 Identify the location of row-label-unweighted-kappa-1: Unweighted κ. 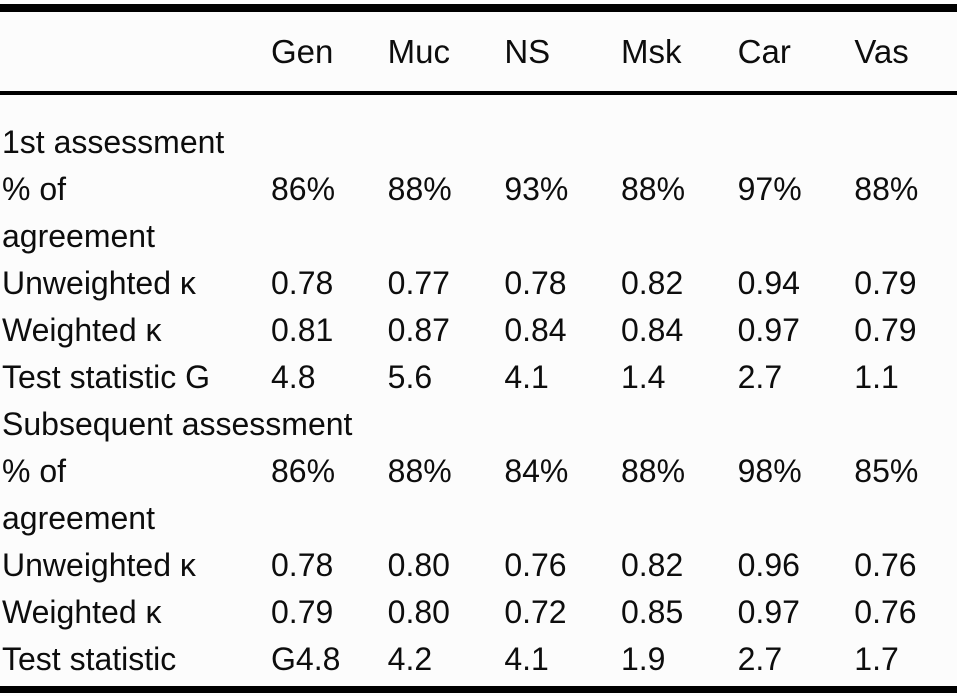
(99, 283).